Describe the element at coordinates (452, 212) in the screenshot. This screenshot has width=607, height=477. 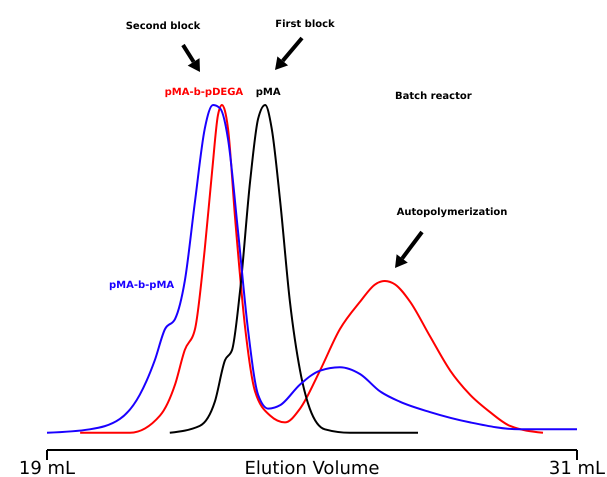
I see `annotation: Autopolymerization` at that location.